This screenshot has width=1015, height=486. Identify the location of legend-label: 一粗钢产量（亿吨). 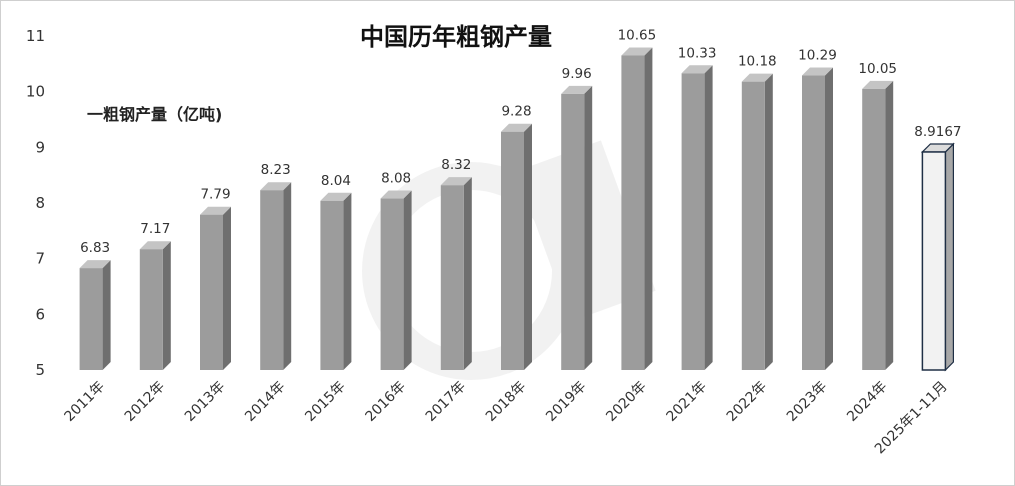
(154, 114).